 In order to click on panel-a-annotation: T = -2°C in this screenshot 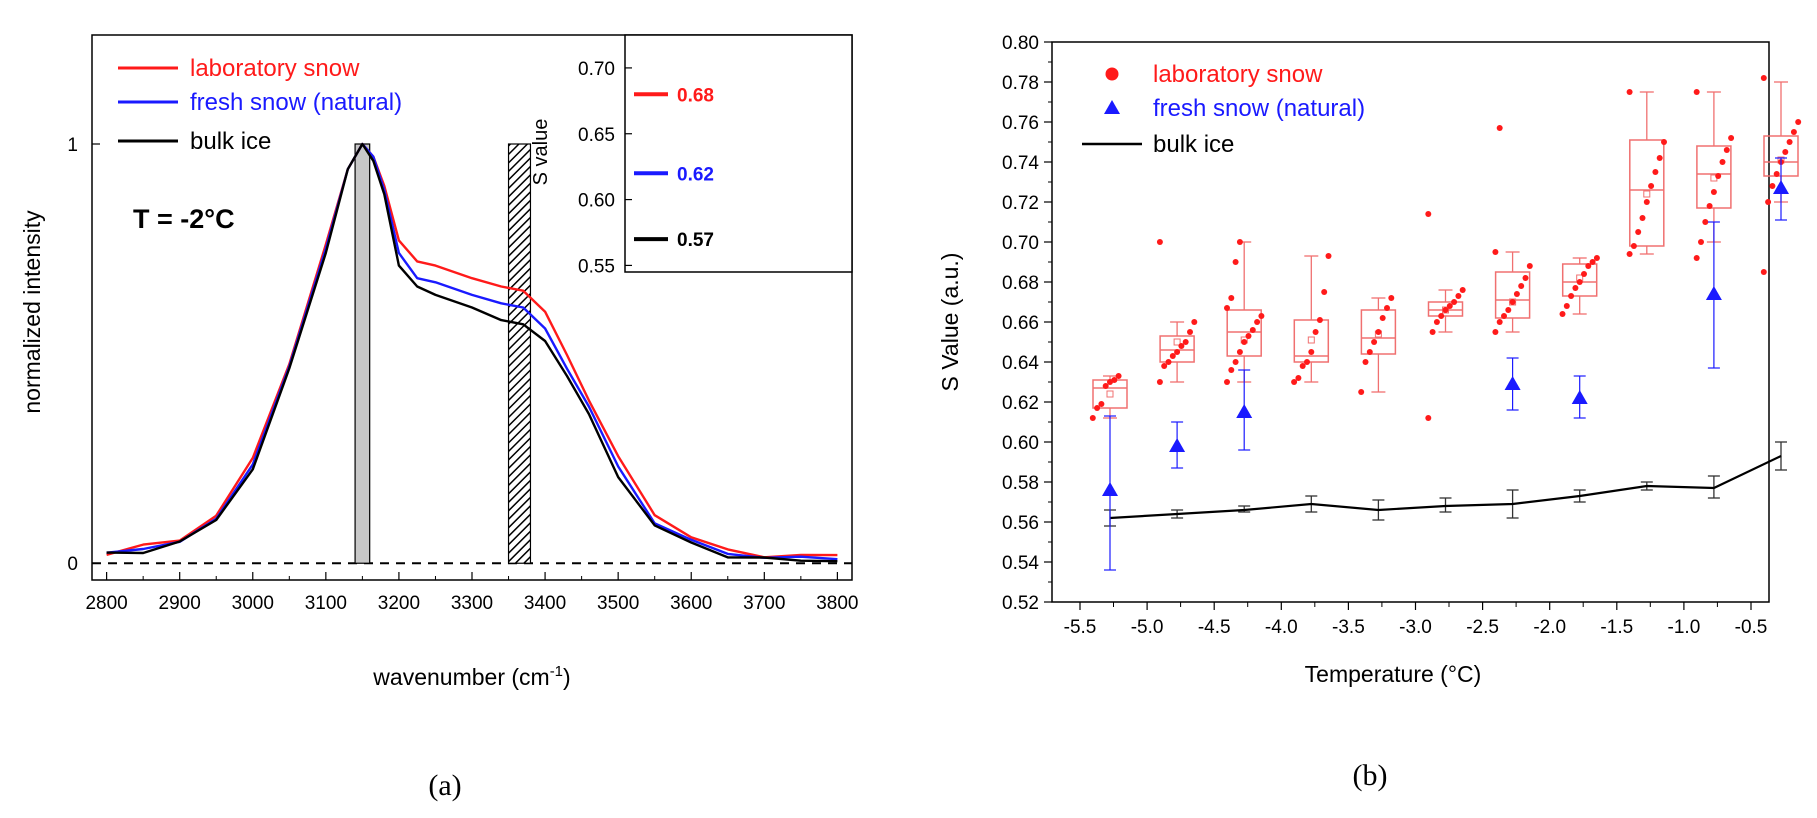, I will do `click(184, 219)`.